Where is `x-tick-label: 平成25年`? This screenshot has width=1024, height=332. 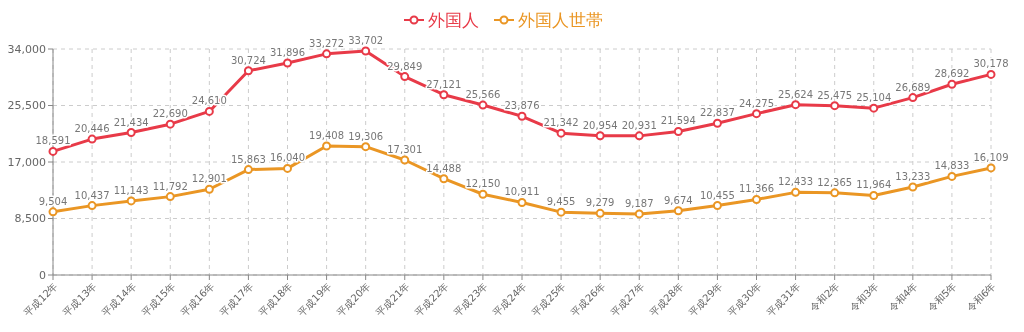
x-tick-label: 平成25年 is located at coordinates (548, 299).